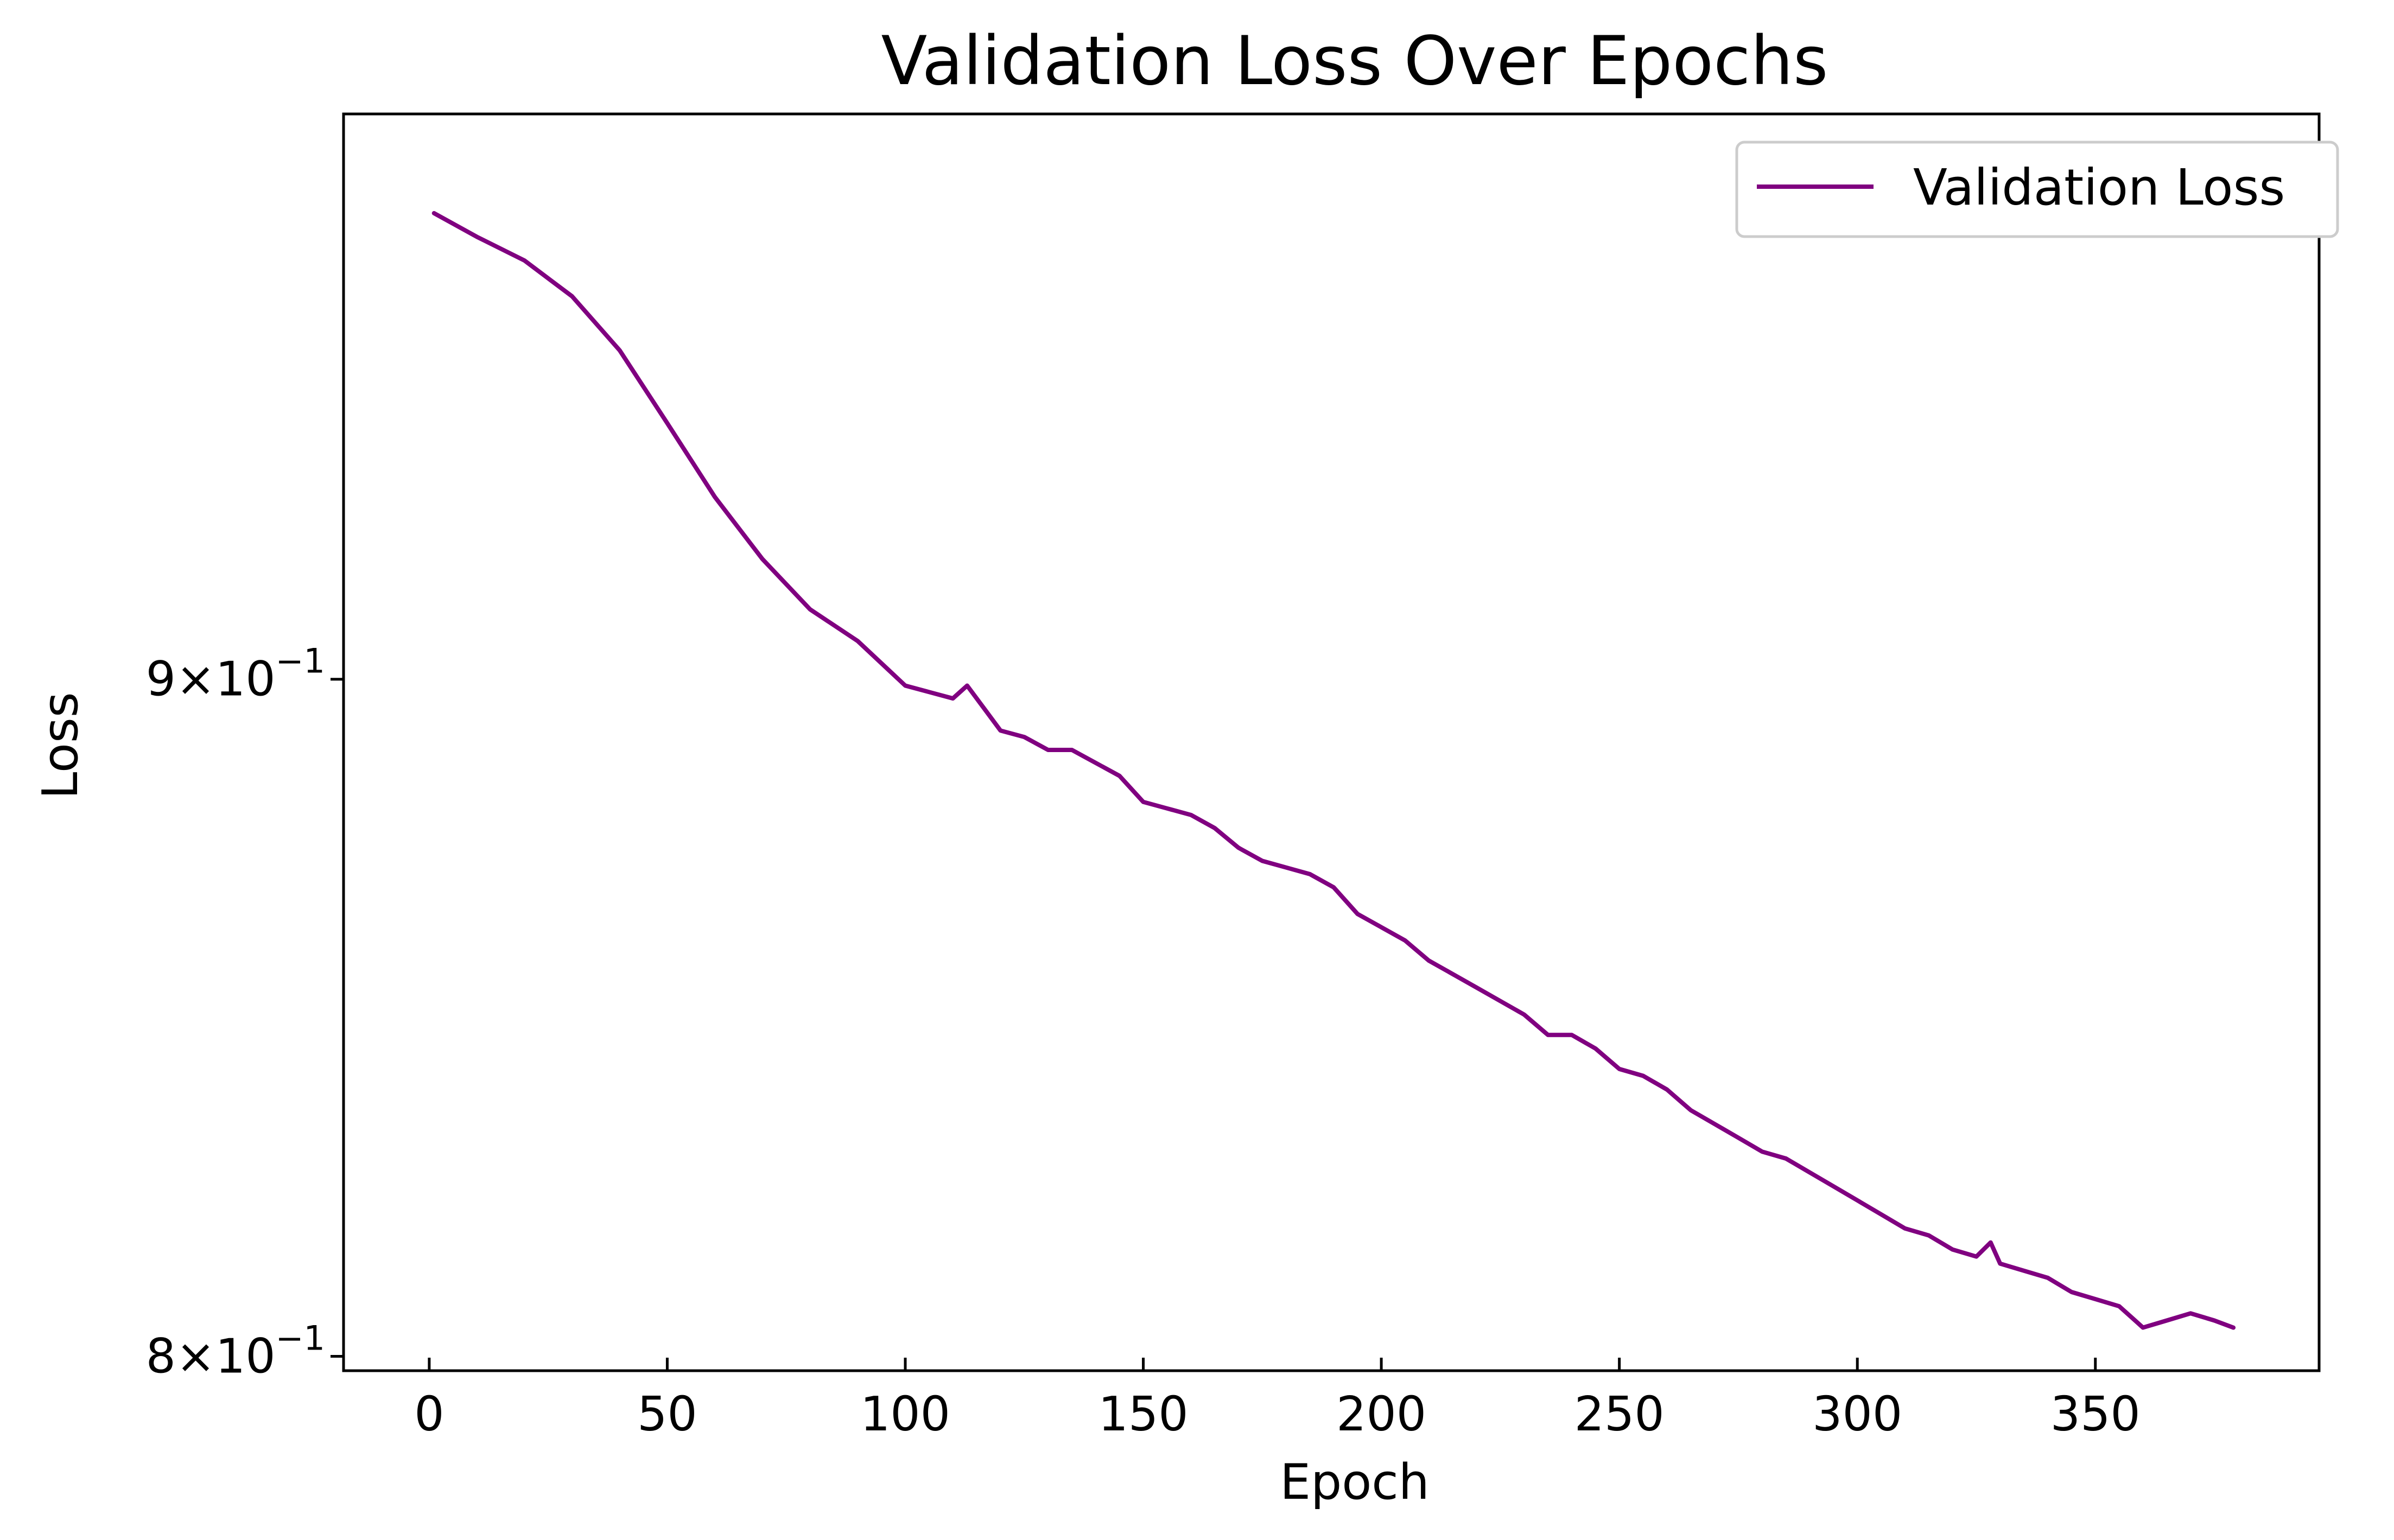 The height and width of the screenshot is (1540, 2394). I want to click on x-tick-label: 100, so click(905, 1414).